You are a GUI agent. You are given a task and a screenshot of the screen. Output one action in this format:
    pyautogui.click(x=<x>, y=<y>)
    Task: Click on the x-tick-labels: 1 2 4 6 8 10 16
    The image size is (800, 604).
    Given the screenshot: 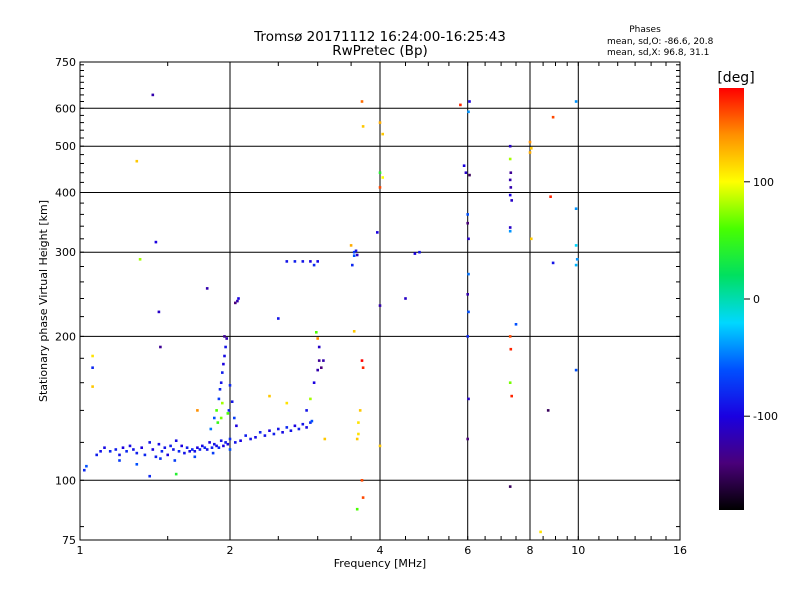 What is the action you would take?
    pyautogui.click(x=382, y=550)
    